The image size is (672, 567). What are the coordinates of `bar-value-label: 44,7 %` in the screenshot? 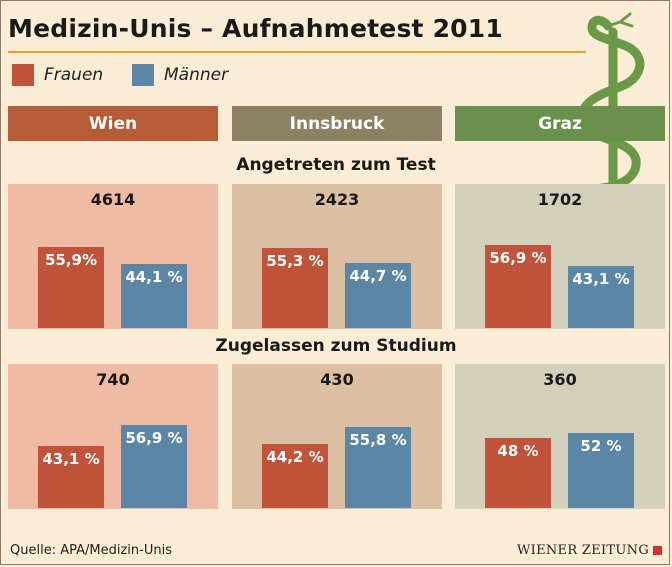 It's located at (378, 276).